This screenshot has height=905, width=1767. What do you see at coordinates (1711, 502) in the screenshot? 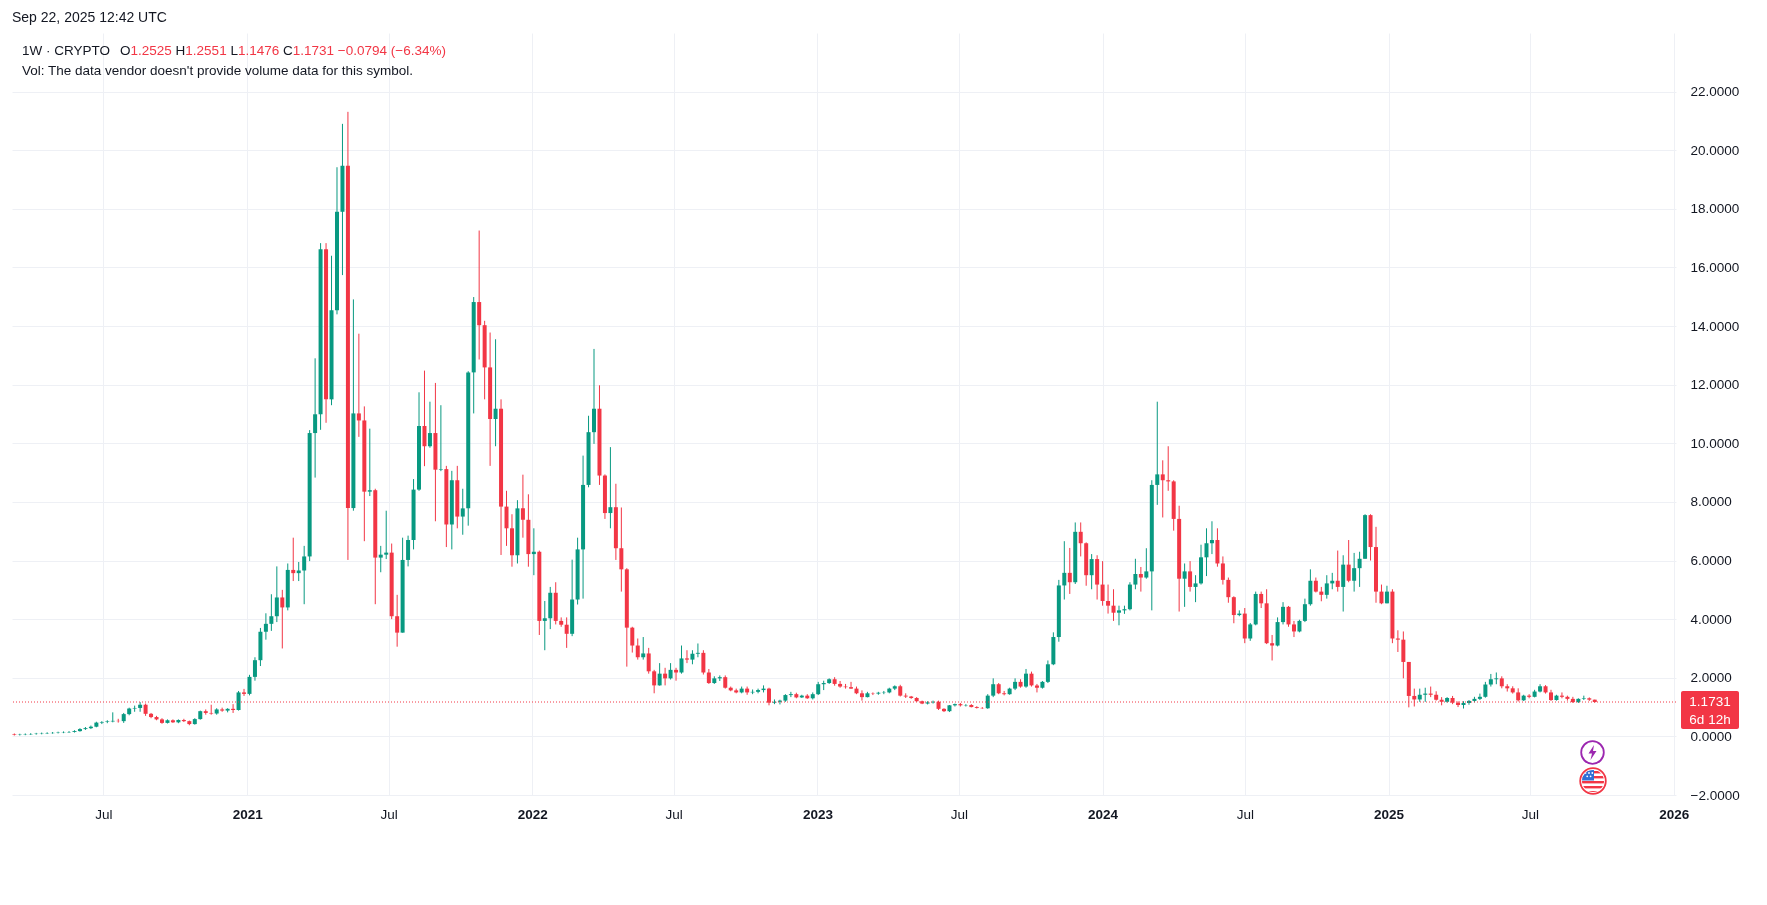
I see `y-tick-label: 8.0000` at bounding box center [1711, 502].